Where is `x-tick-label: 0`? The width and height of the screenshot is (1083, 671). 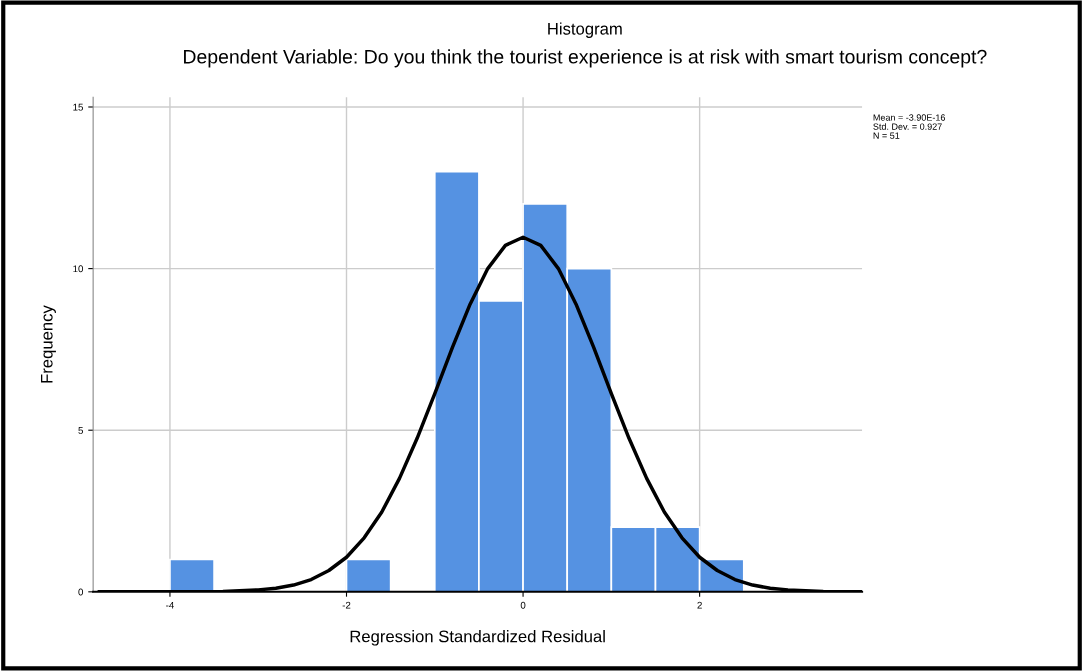 x-tick-label: 0 is located at coordinates (523, 605).